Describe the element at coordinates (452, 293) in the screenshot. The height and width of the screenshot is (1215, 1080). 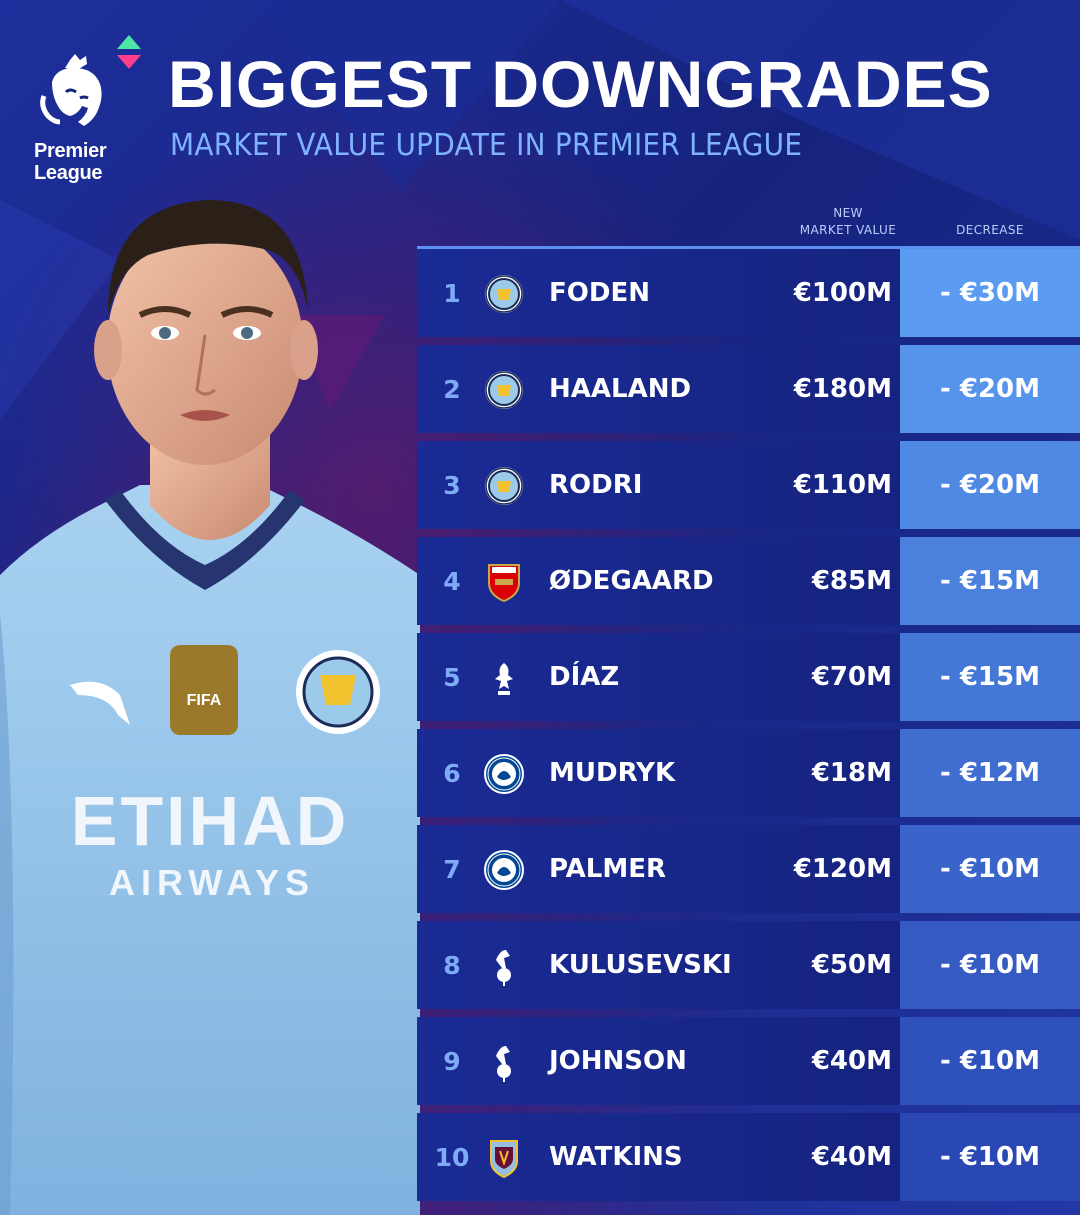
I see `rank-number: 1` at that location.